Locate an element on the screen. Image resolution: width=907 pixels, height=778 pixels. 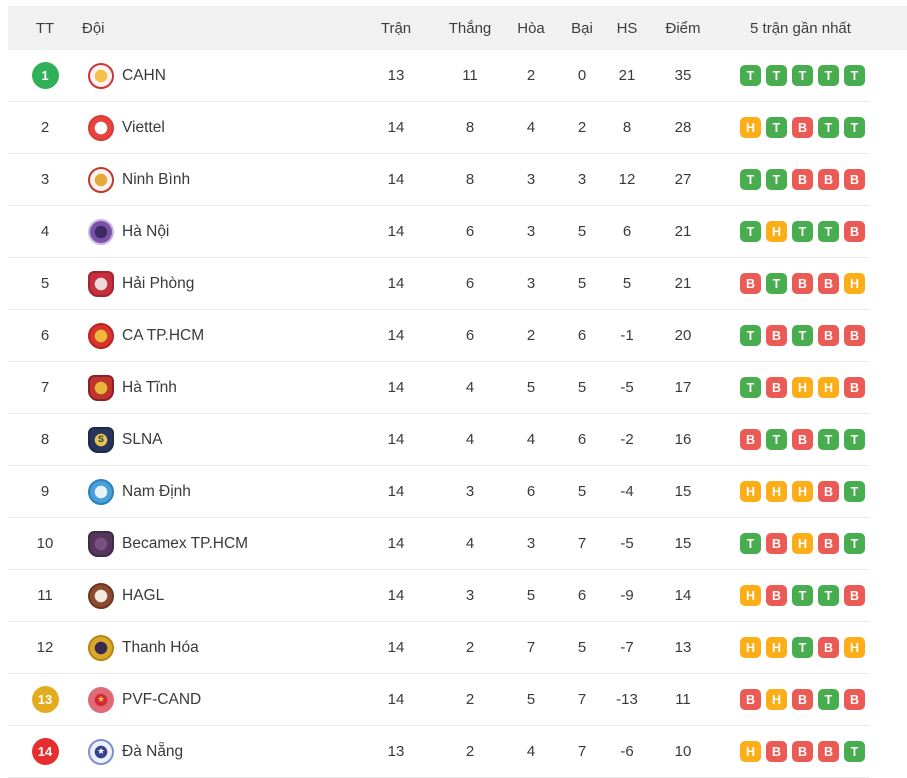
goal-difference: 12 is located at coordinates (627, 179).